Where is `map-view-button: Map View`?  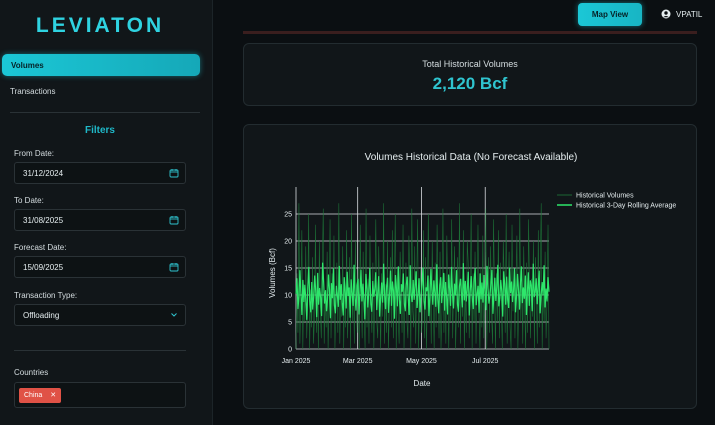
map-view-button: Map View is located at coordinates (610, 14).